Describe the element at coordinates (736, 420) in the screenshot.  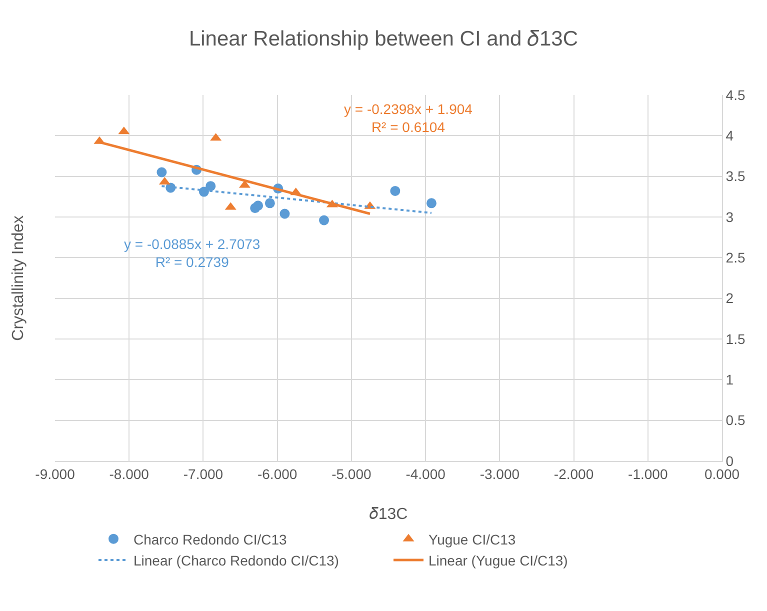
I see `y-tick-label: 0.5` at that location.